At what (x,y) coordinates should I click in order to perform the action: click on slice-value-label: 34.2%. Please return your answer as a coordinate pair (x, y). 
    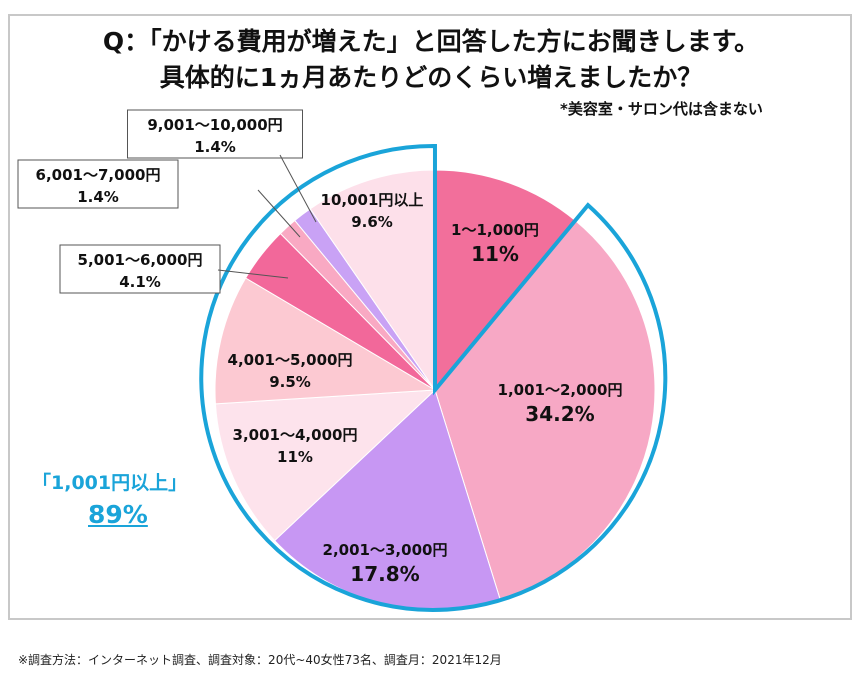
    Looking at the image, I should click on (559, 414).